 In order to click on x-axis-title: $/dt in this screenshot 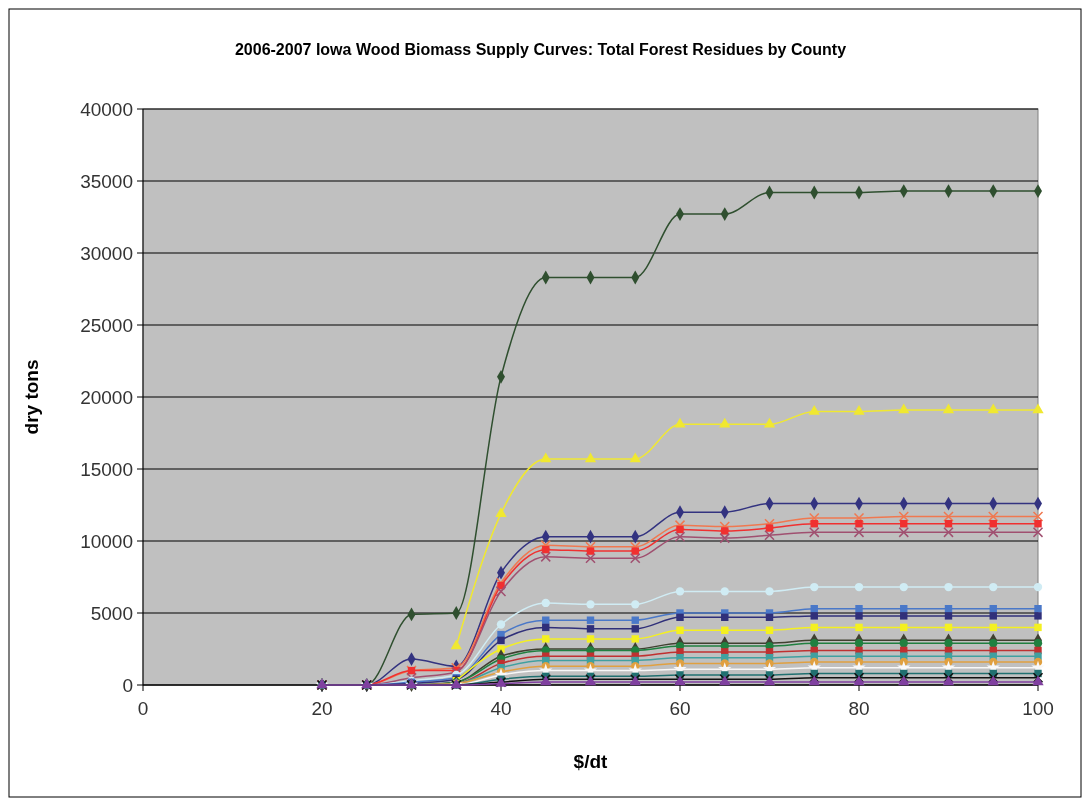, I will do `click(591, 761)`.